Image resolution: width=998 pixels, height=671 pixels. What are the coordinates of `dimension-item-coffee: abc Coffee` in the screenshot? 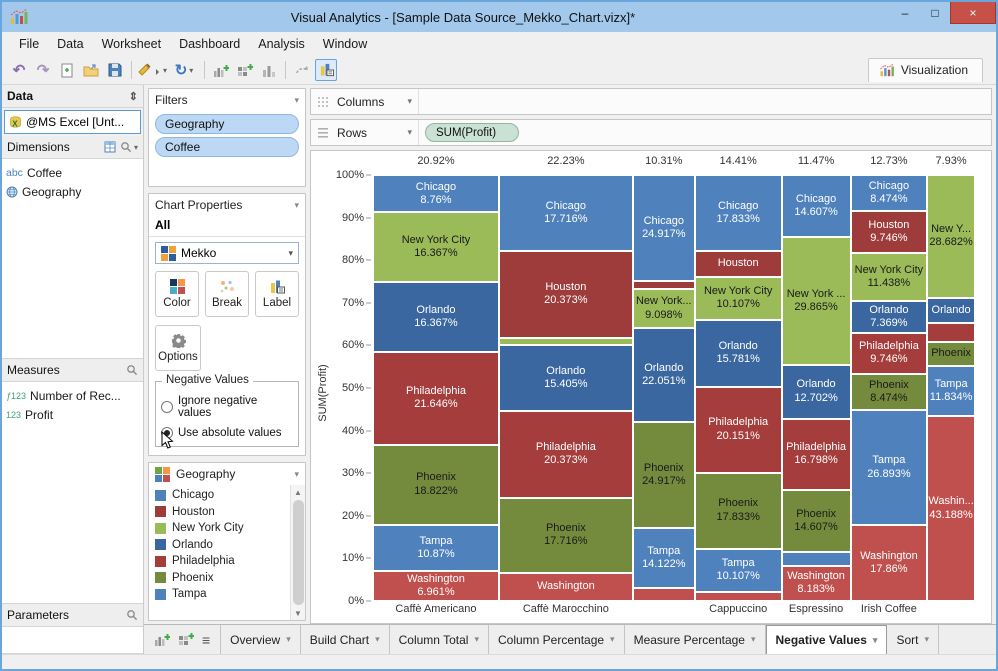 It's located at (72, 172).